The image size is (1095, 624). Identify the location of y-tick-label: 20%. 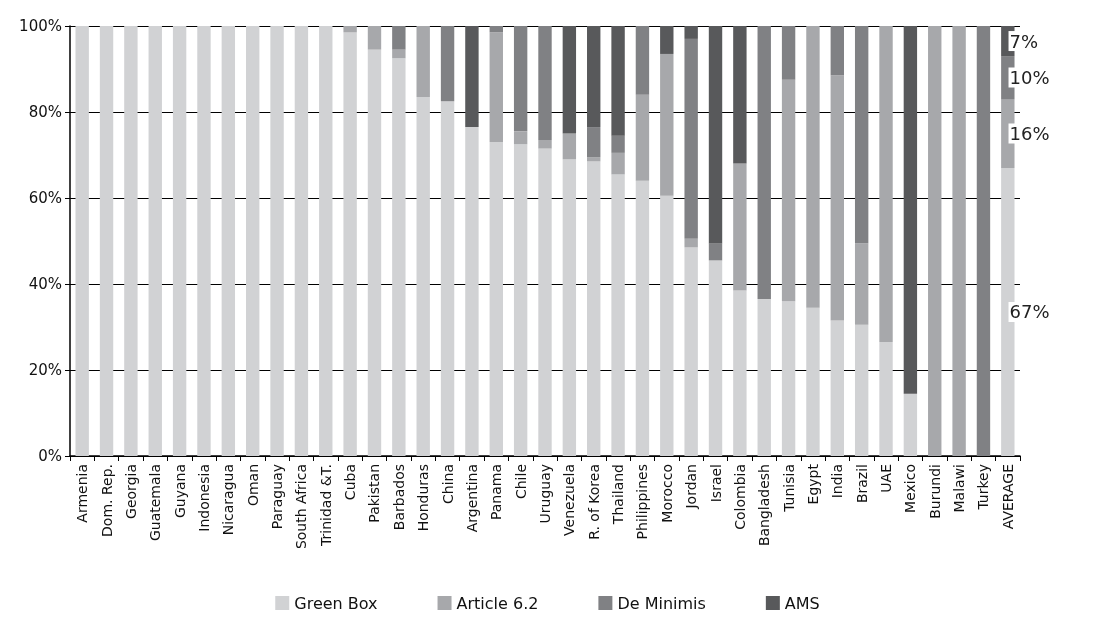
(45, 370).